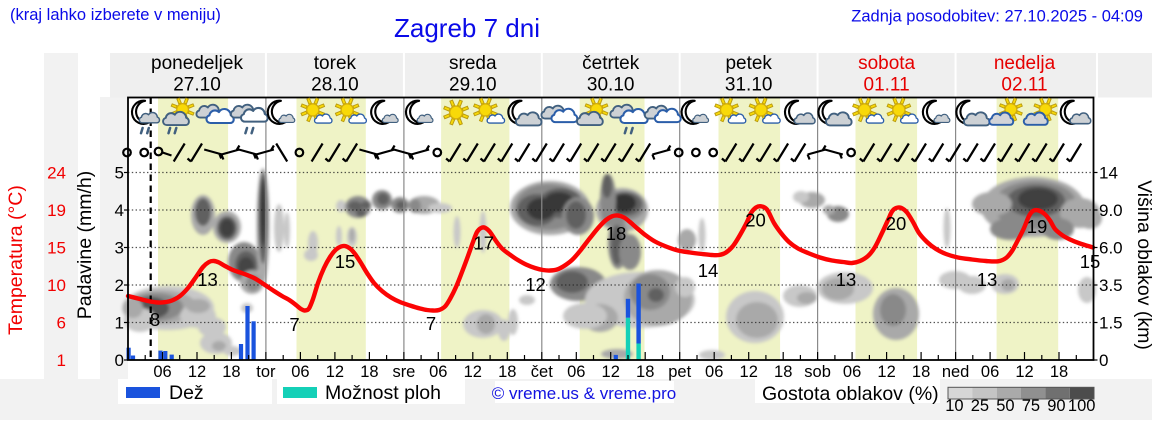  I want to click on svg-text: četrtek, so click(611, 63).